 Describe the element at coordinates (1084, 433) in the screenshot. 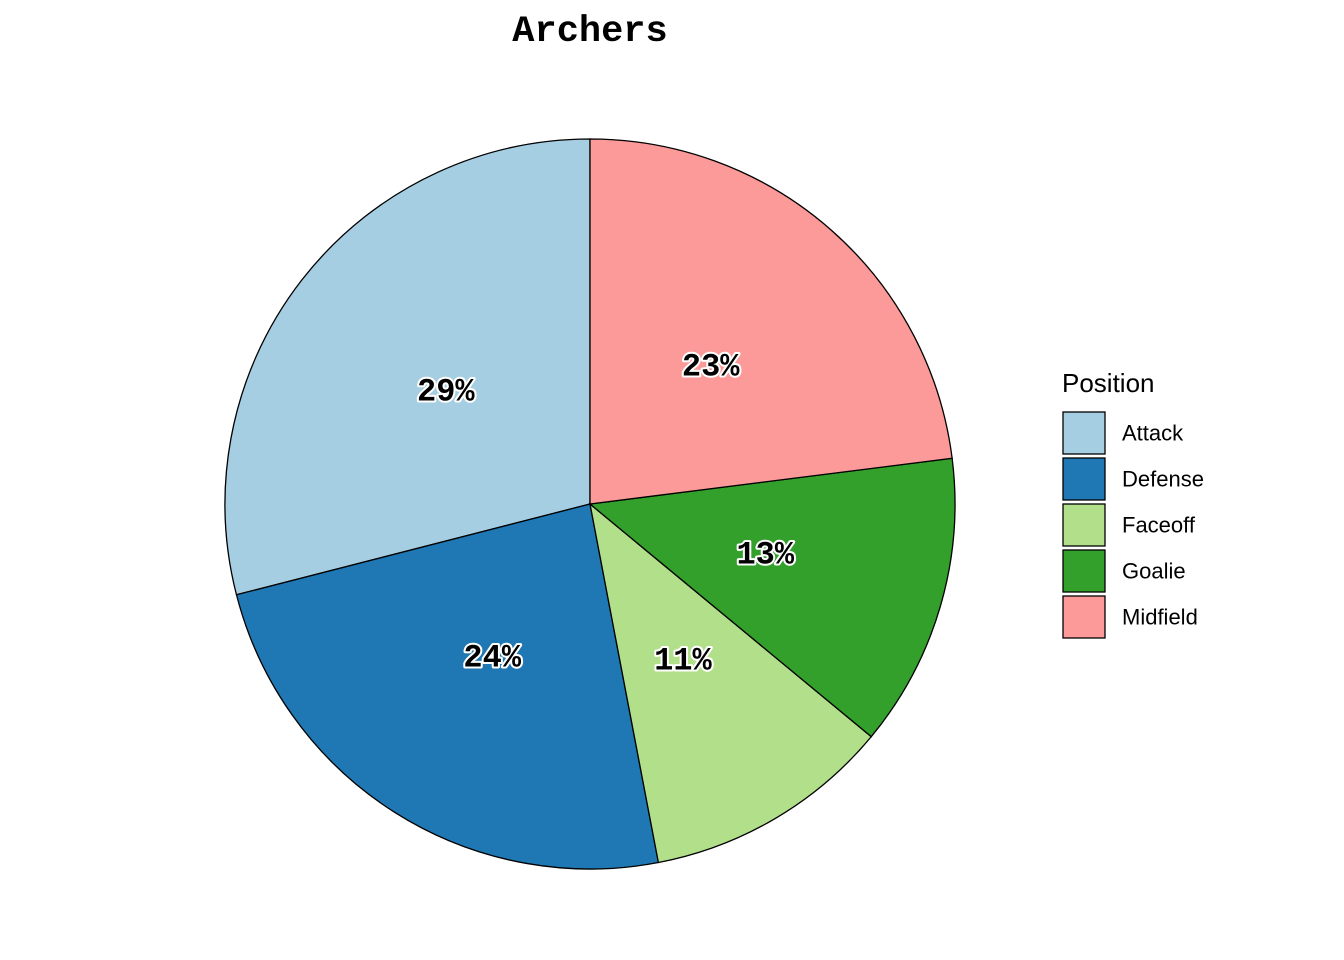

I see `legend-swatch-attack` at that location.